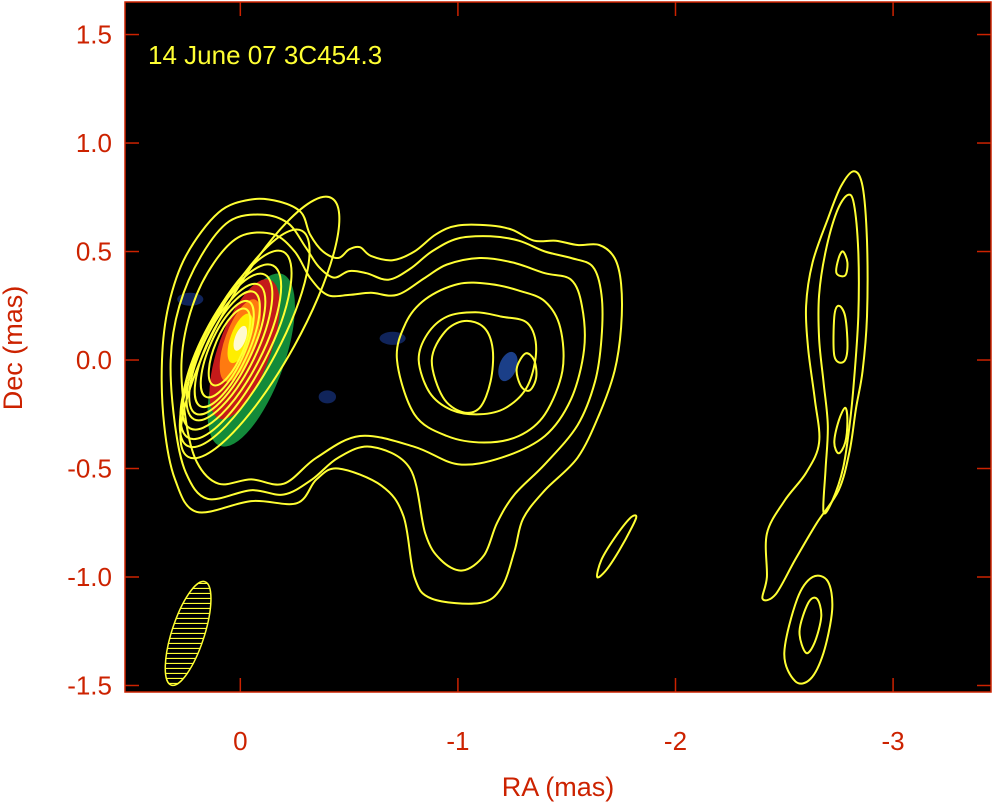 This screenshot has width=992, height=805. Describe the element at coordinates (89, 685) in the screenshot. I see `y-tick-label: -1.5` at that location.